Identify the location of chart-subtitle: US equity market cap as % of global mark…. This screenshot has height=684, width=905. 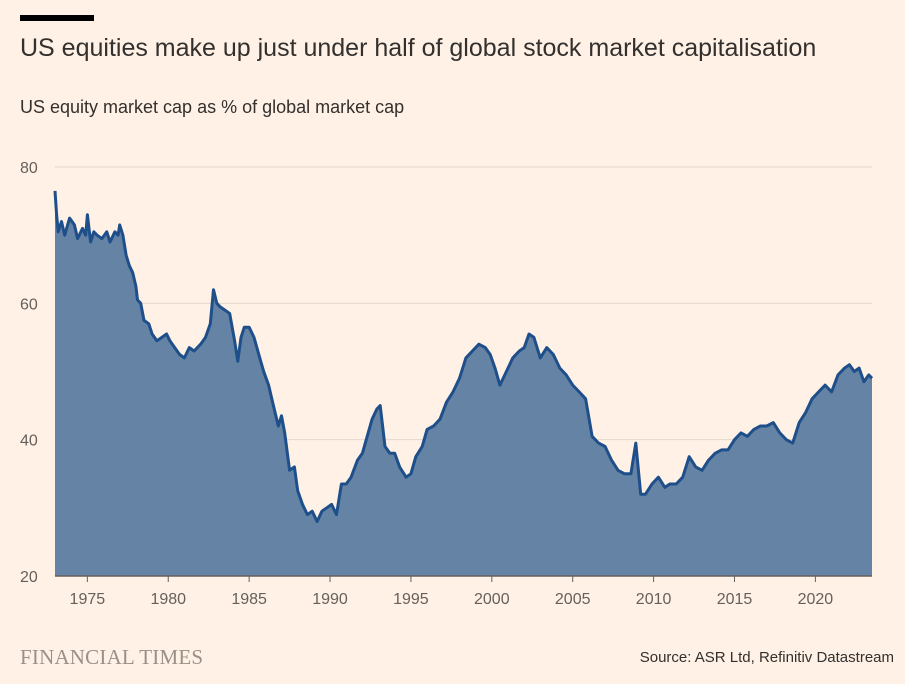
(212, 107).